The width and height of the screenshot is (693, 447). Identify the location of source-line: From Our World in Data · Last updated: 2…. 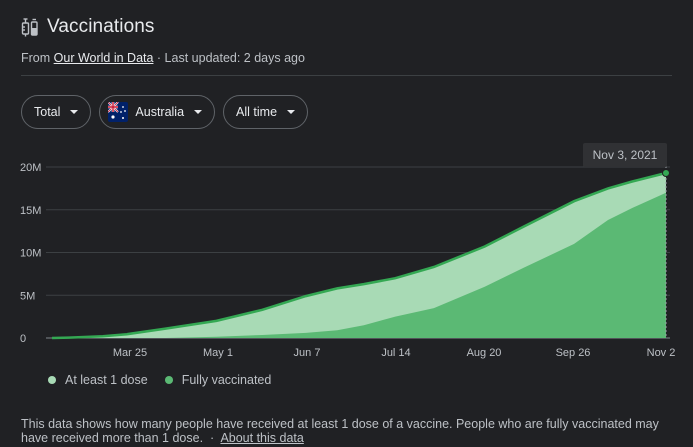
(346, 58).